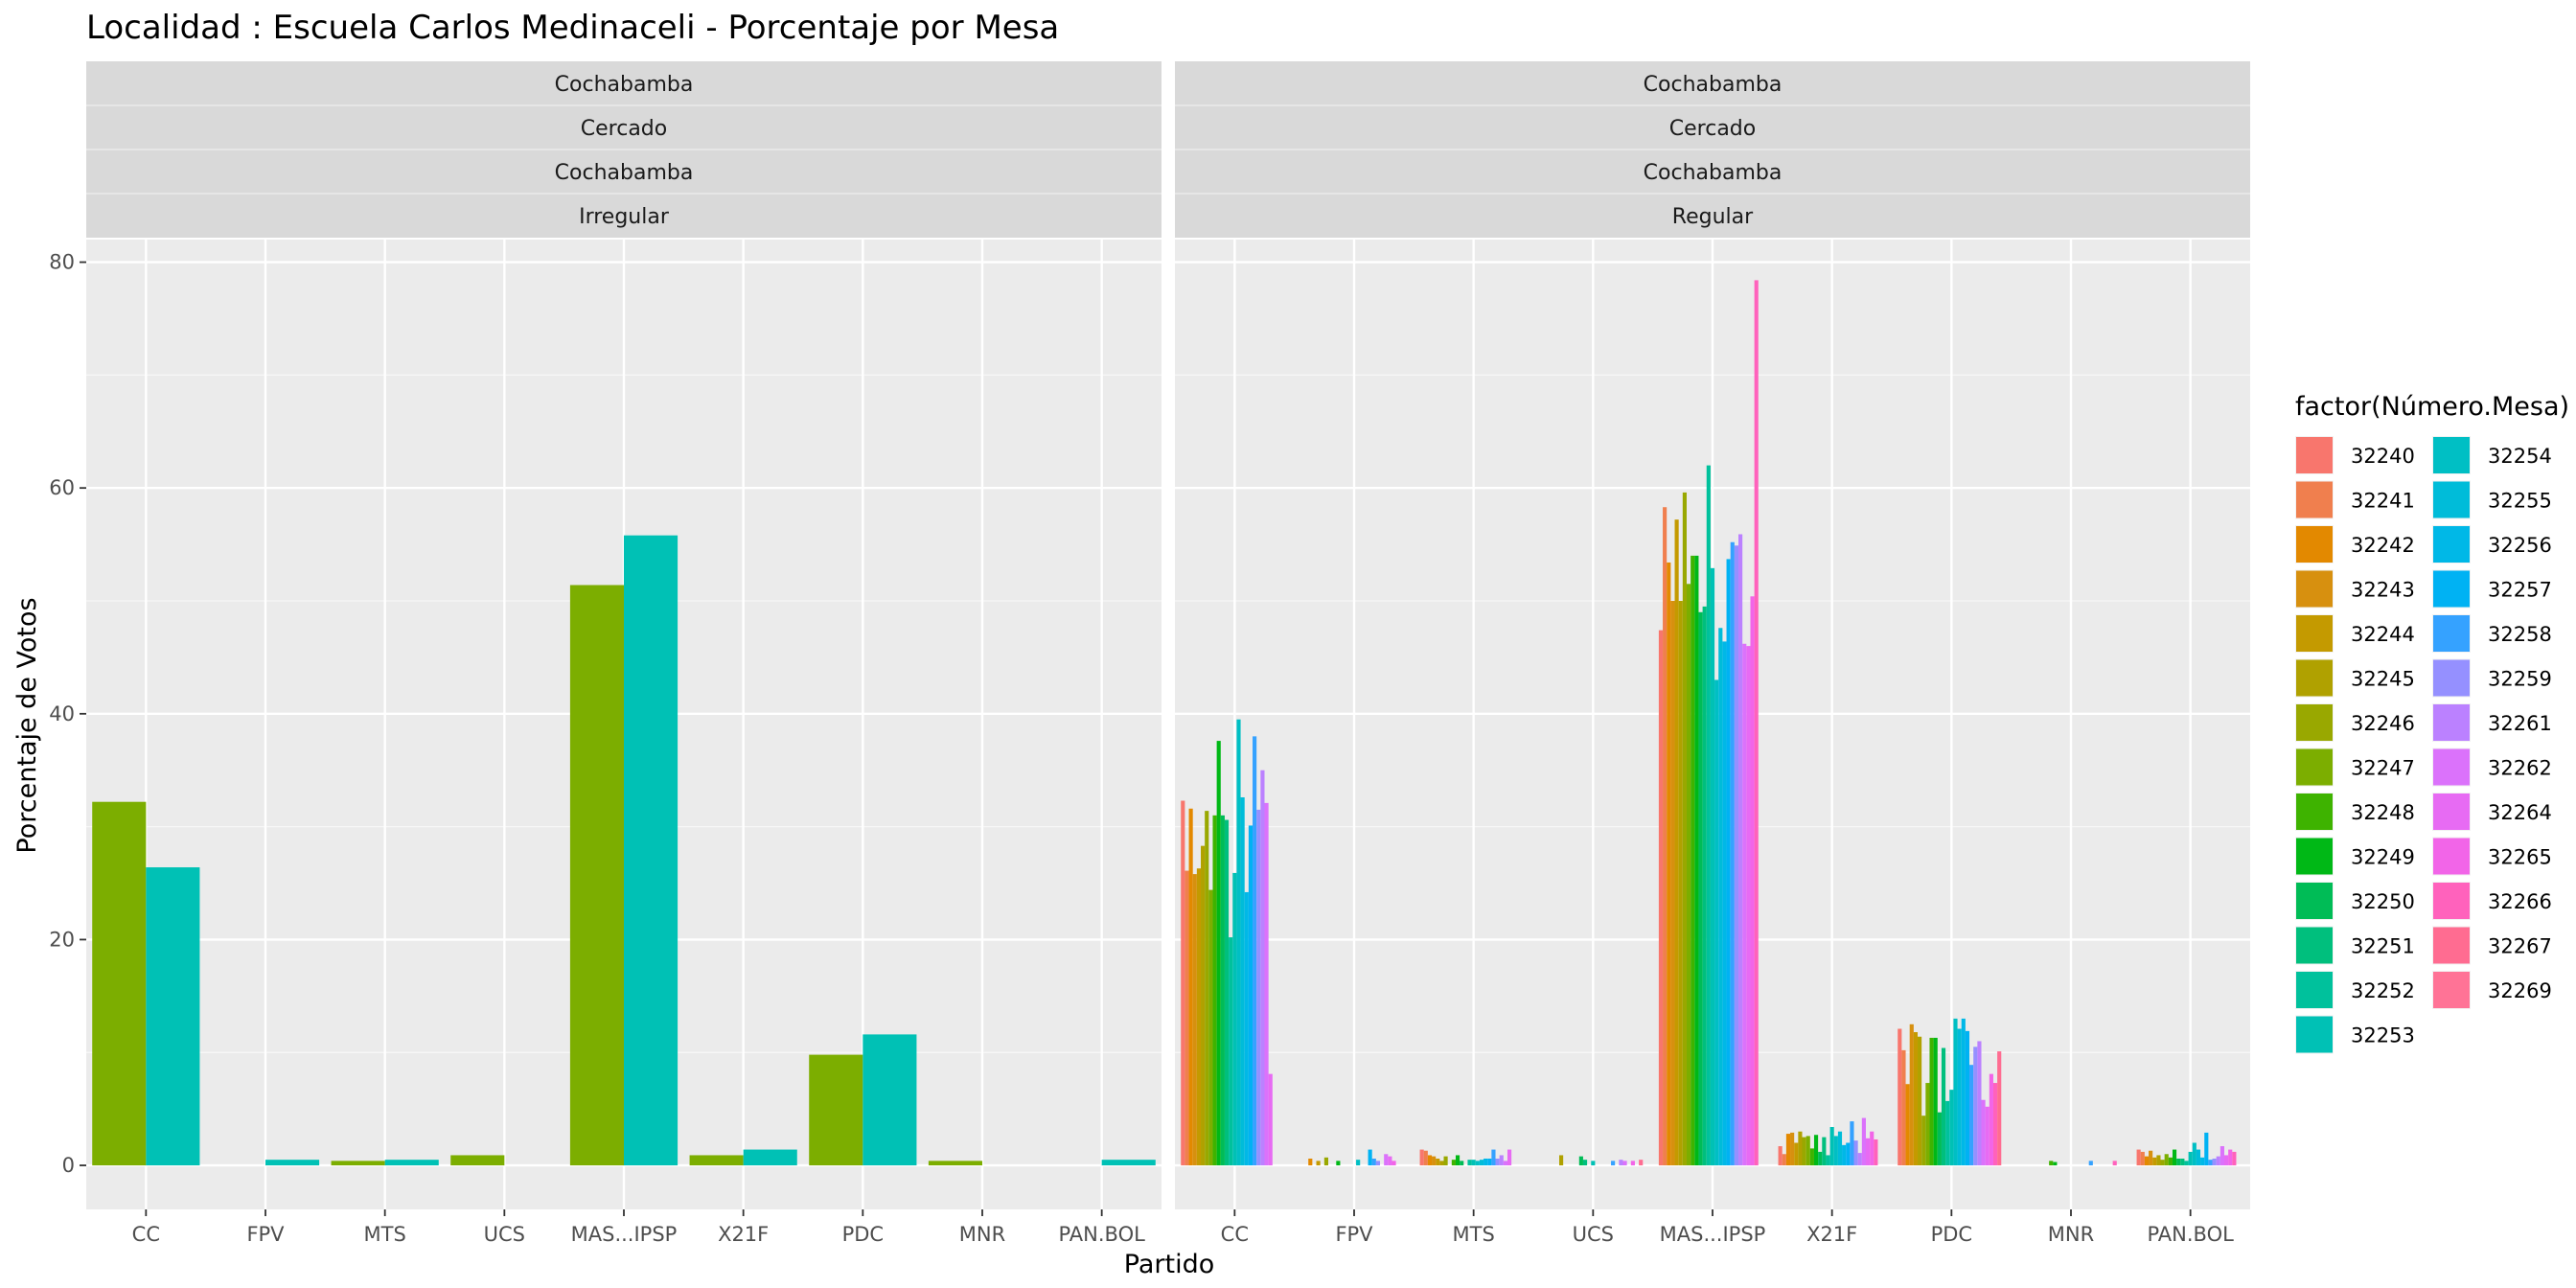 Image resolution: width=2576 pixels, height=1288 pixels. I want to click on x-axis-title-group: Partido, so click(1169, 1264).